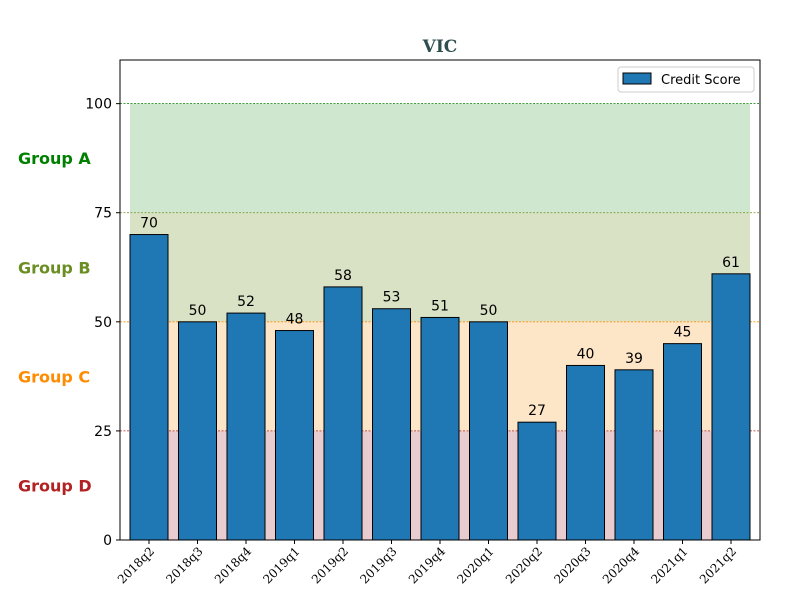  What do you see at coordinates (634, 455) in the screenshot?
I see `bar-2020q4` at bounding box center [634, 455].